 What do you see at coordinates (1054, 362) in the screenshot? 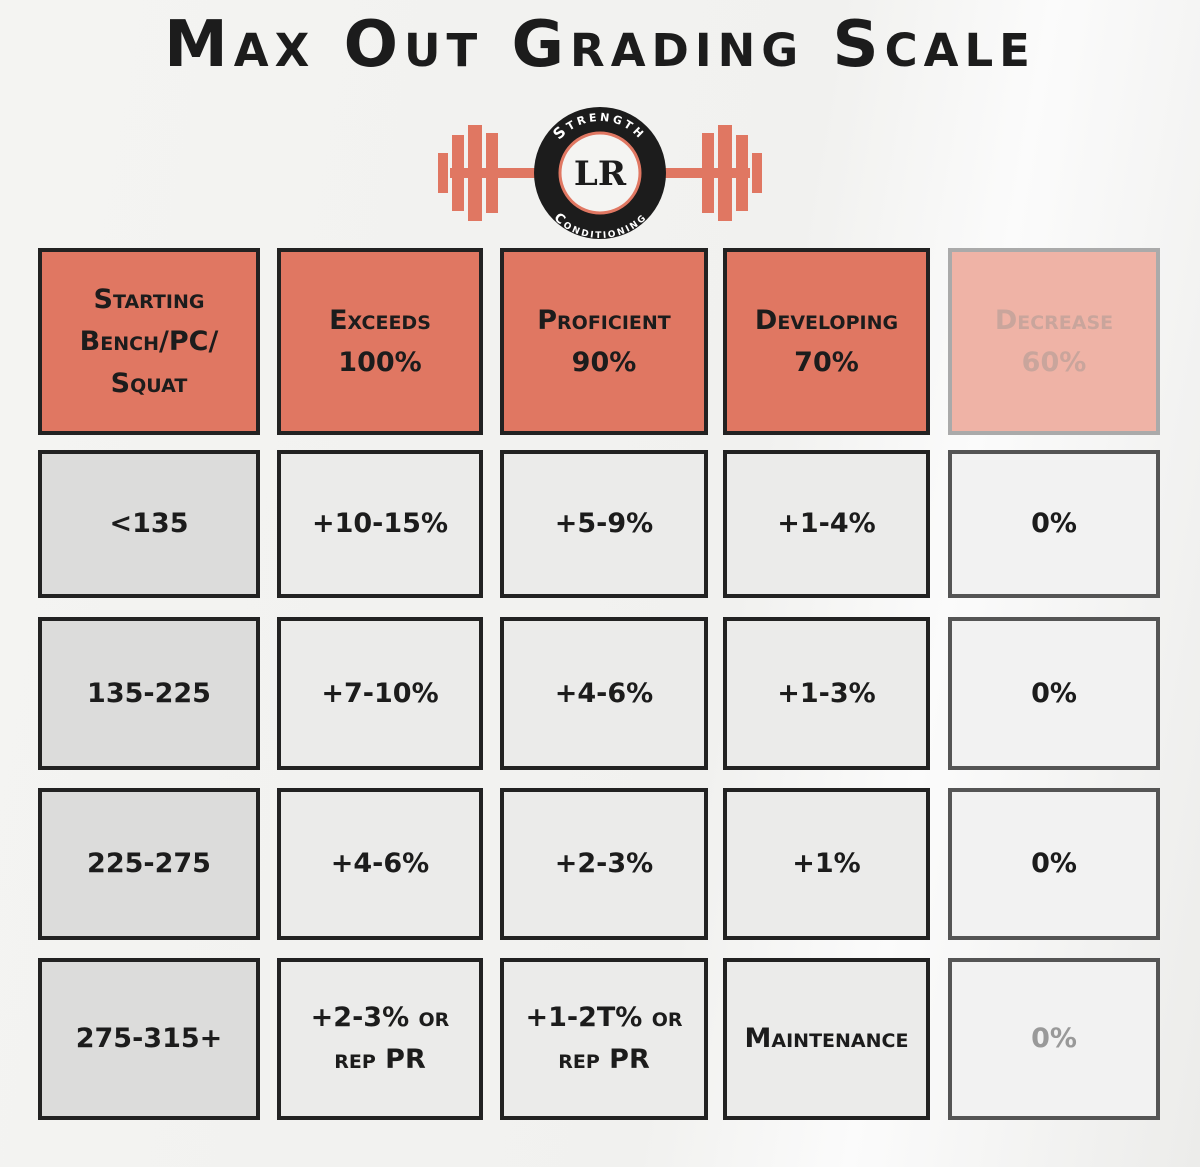
I see `header-percent: 60%` at bounding box center [1054, 362].